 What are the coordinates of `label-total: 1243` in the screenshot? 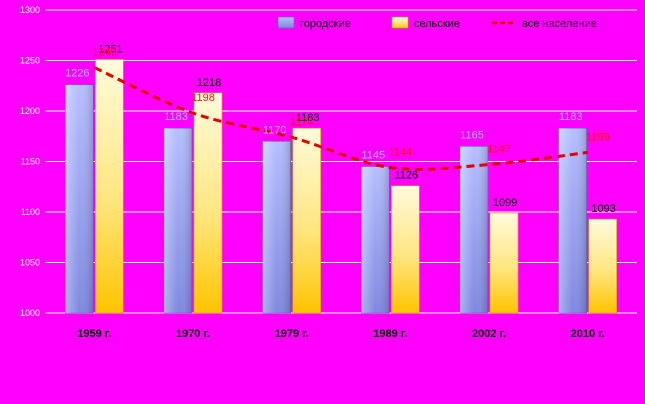 It's located at (104, 53).